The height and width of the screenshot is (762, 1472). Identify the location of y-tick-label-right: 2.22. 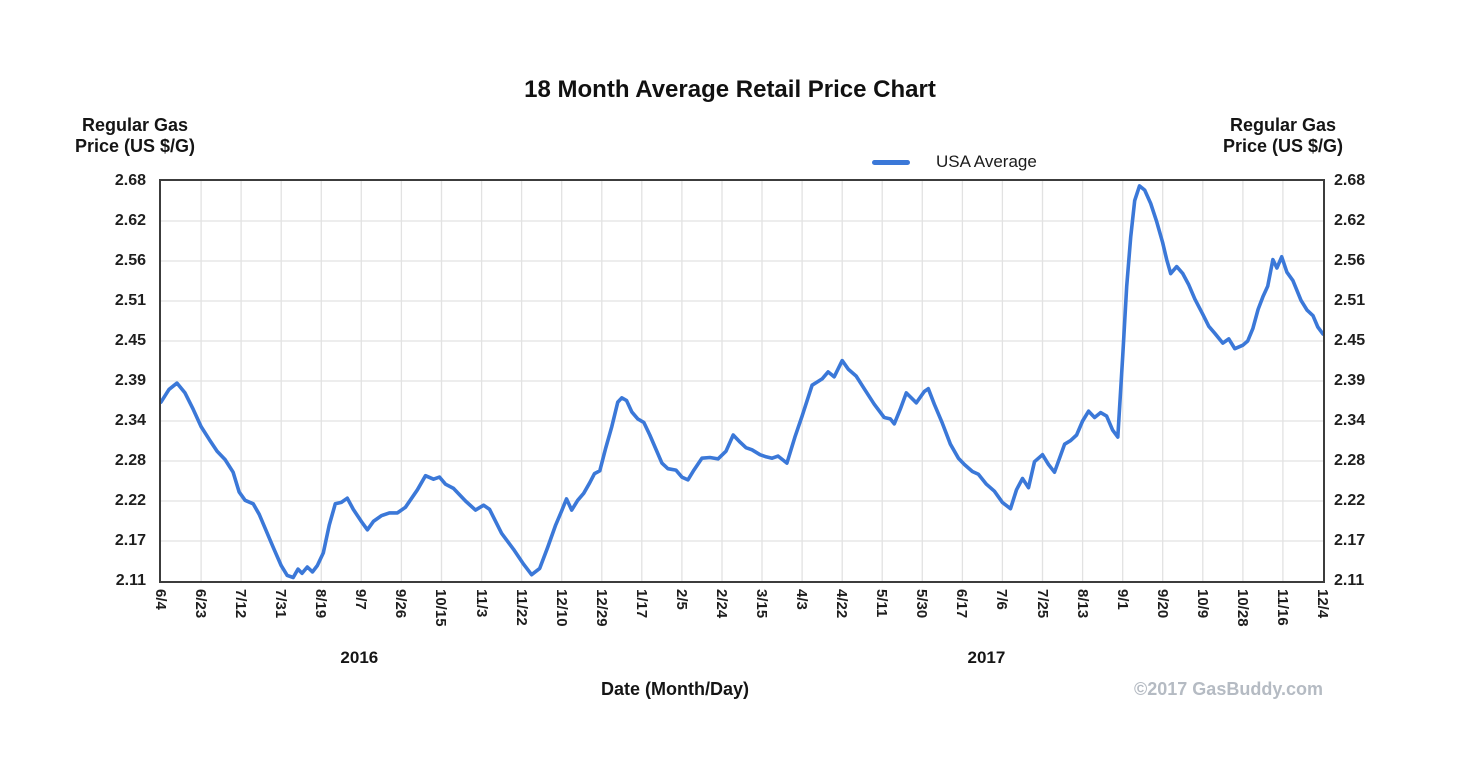
(1350, 500).